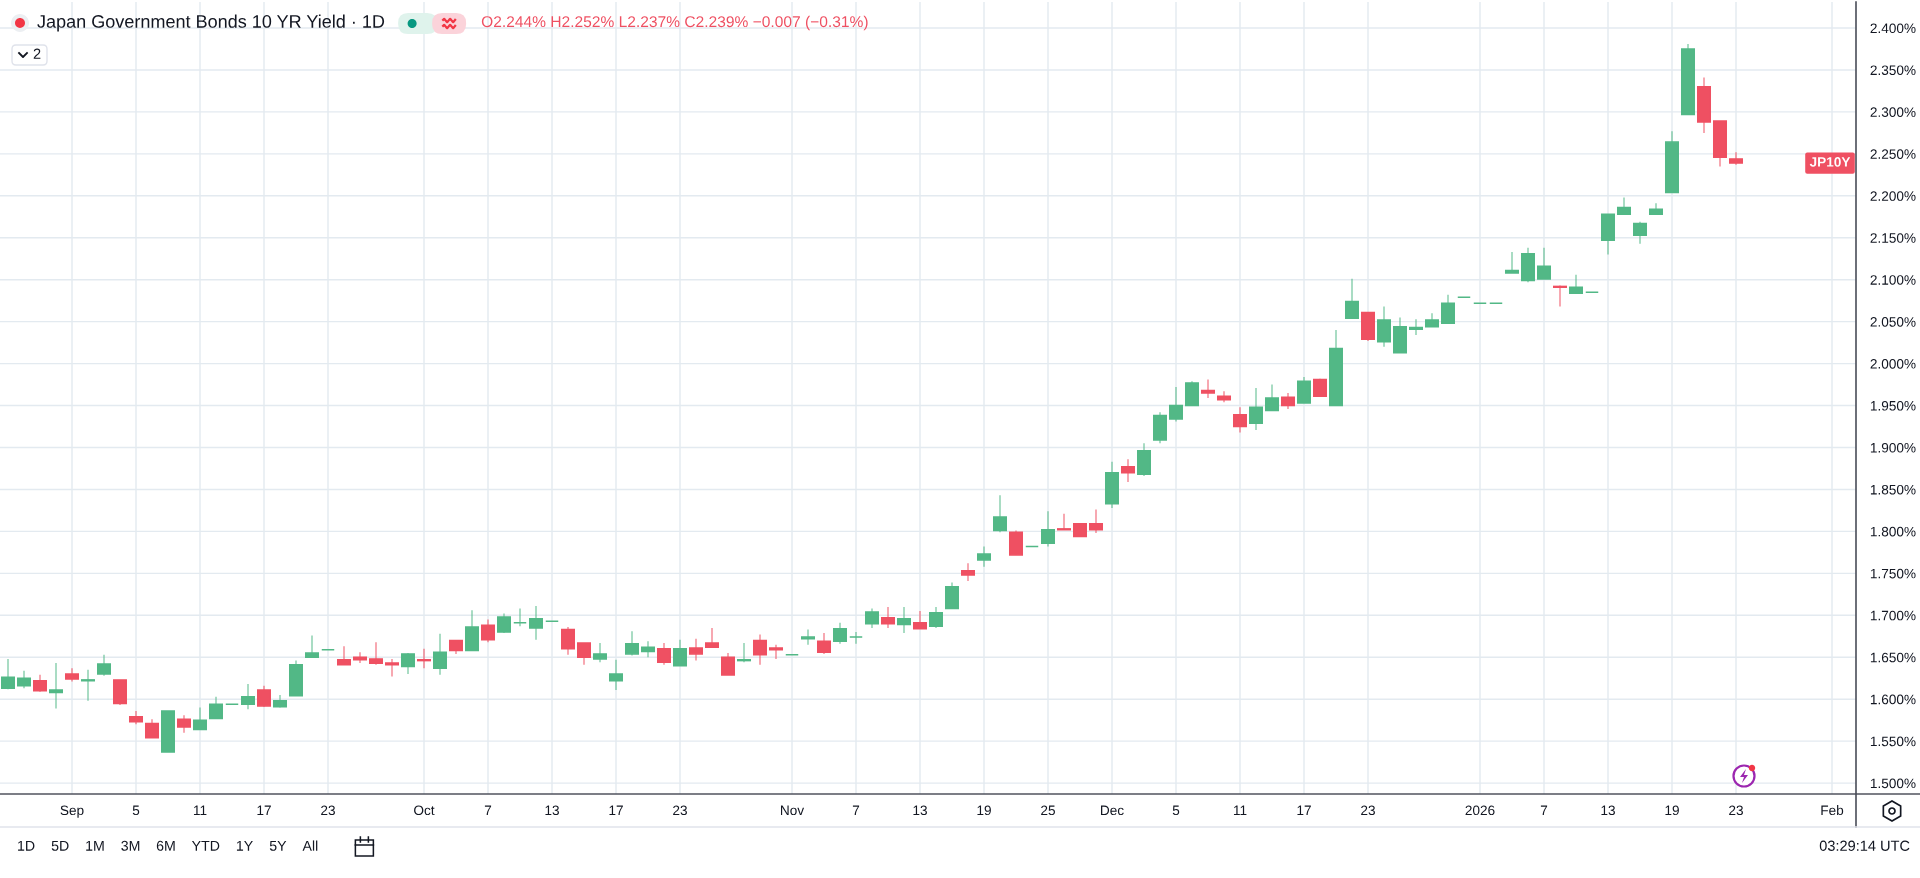  I want to click on text: 03:29:14 UTC, so click(1864, 845).